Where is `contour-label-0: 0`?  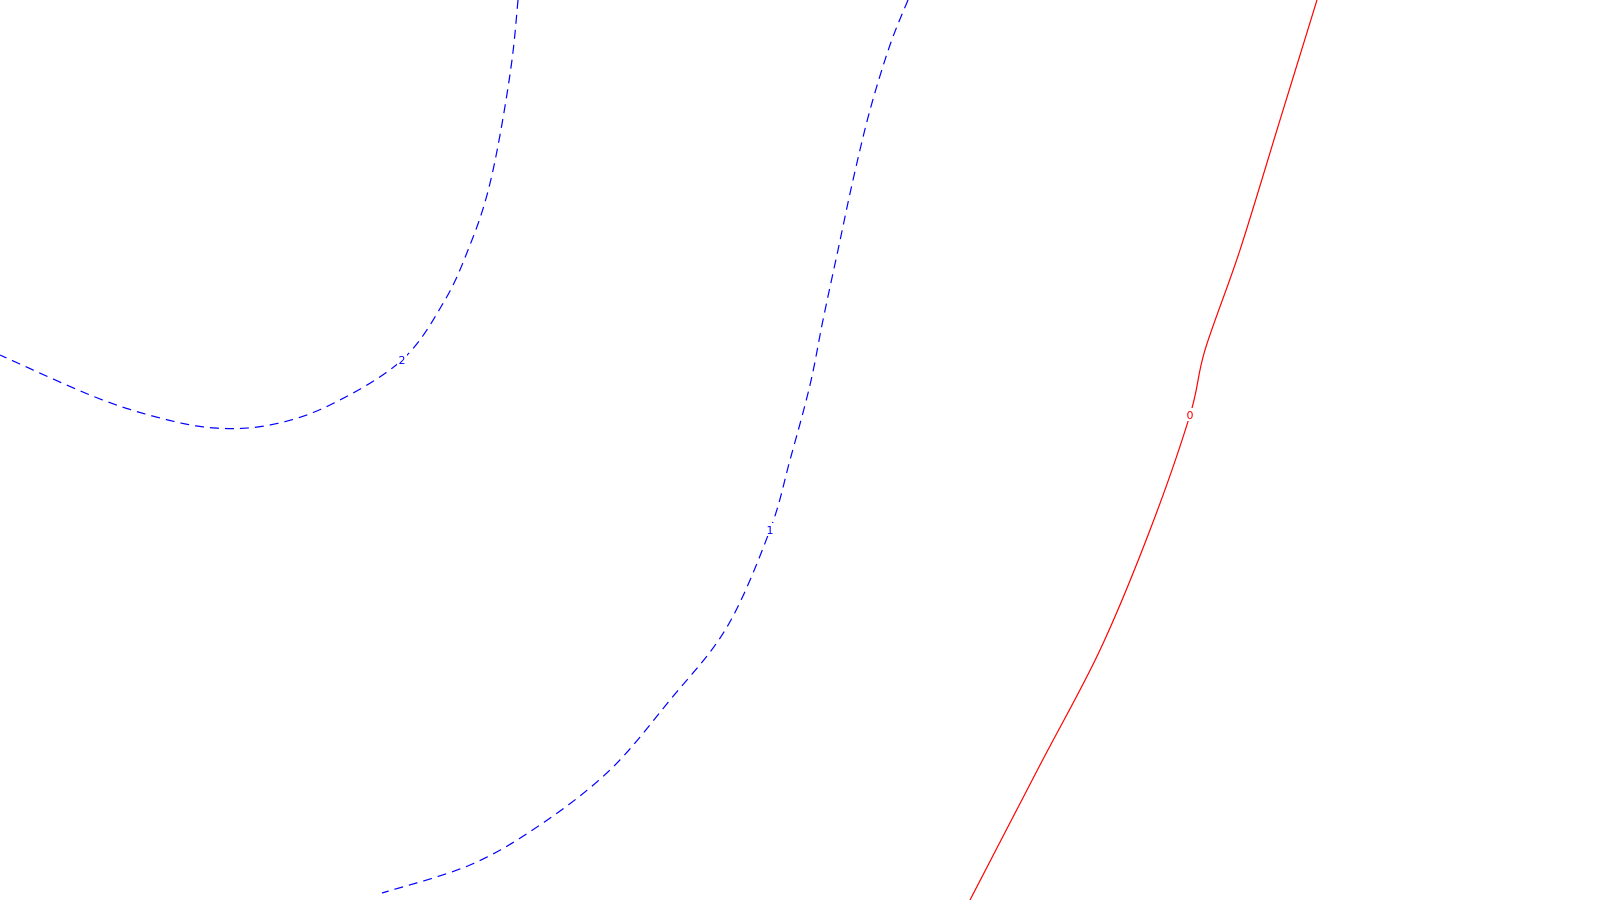
contour-label-0: 0 is located at coordinates (1190, 415).